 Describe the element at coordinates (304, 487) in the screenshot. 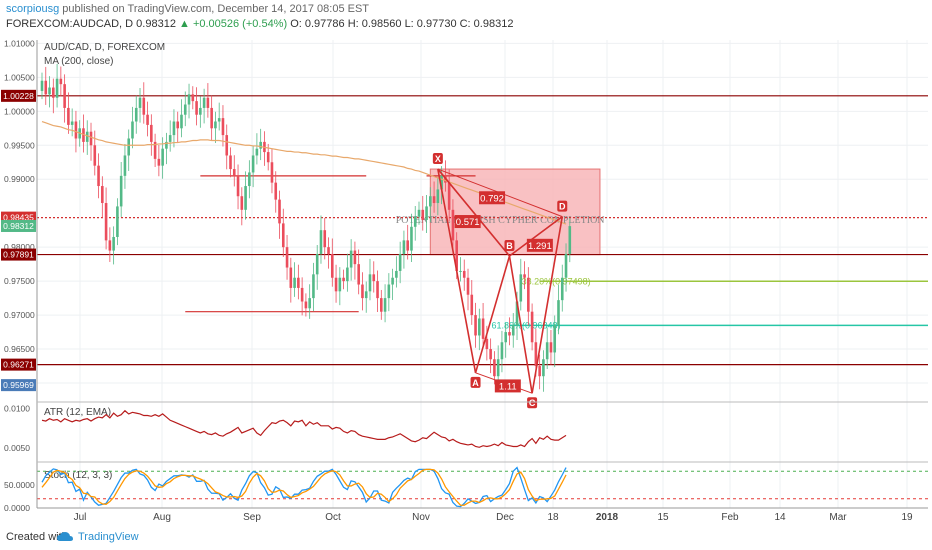

I see `stoch-d-line` at that location.